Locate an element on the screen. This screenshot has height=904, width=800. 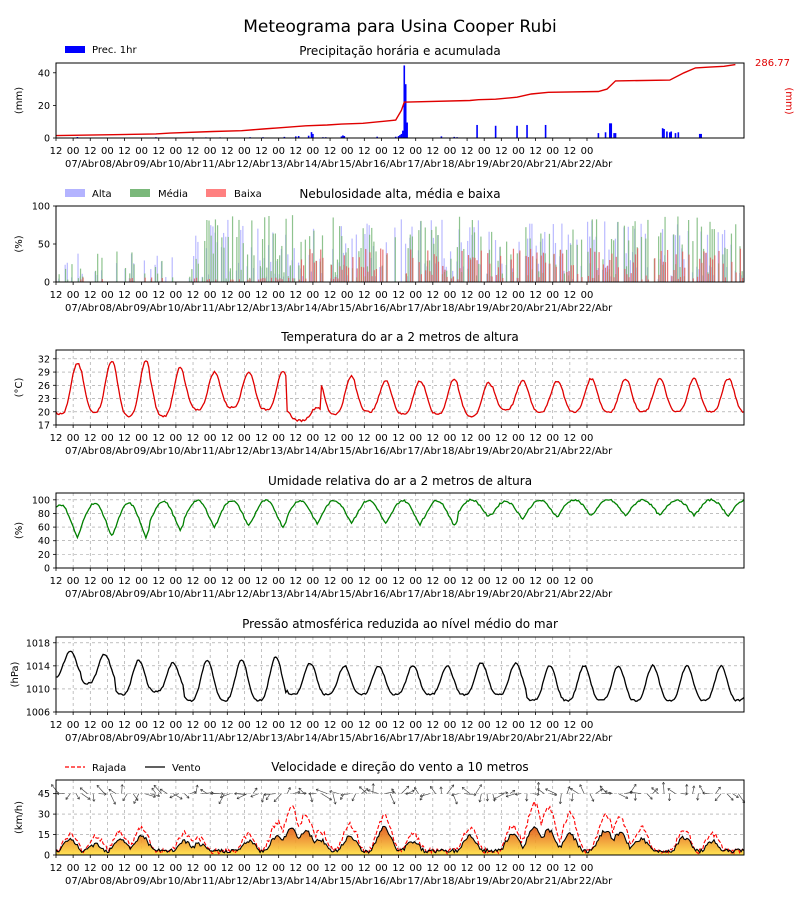
x-date-label: 13/Abr is located at coordinates (288, 451).